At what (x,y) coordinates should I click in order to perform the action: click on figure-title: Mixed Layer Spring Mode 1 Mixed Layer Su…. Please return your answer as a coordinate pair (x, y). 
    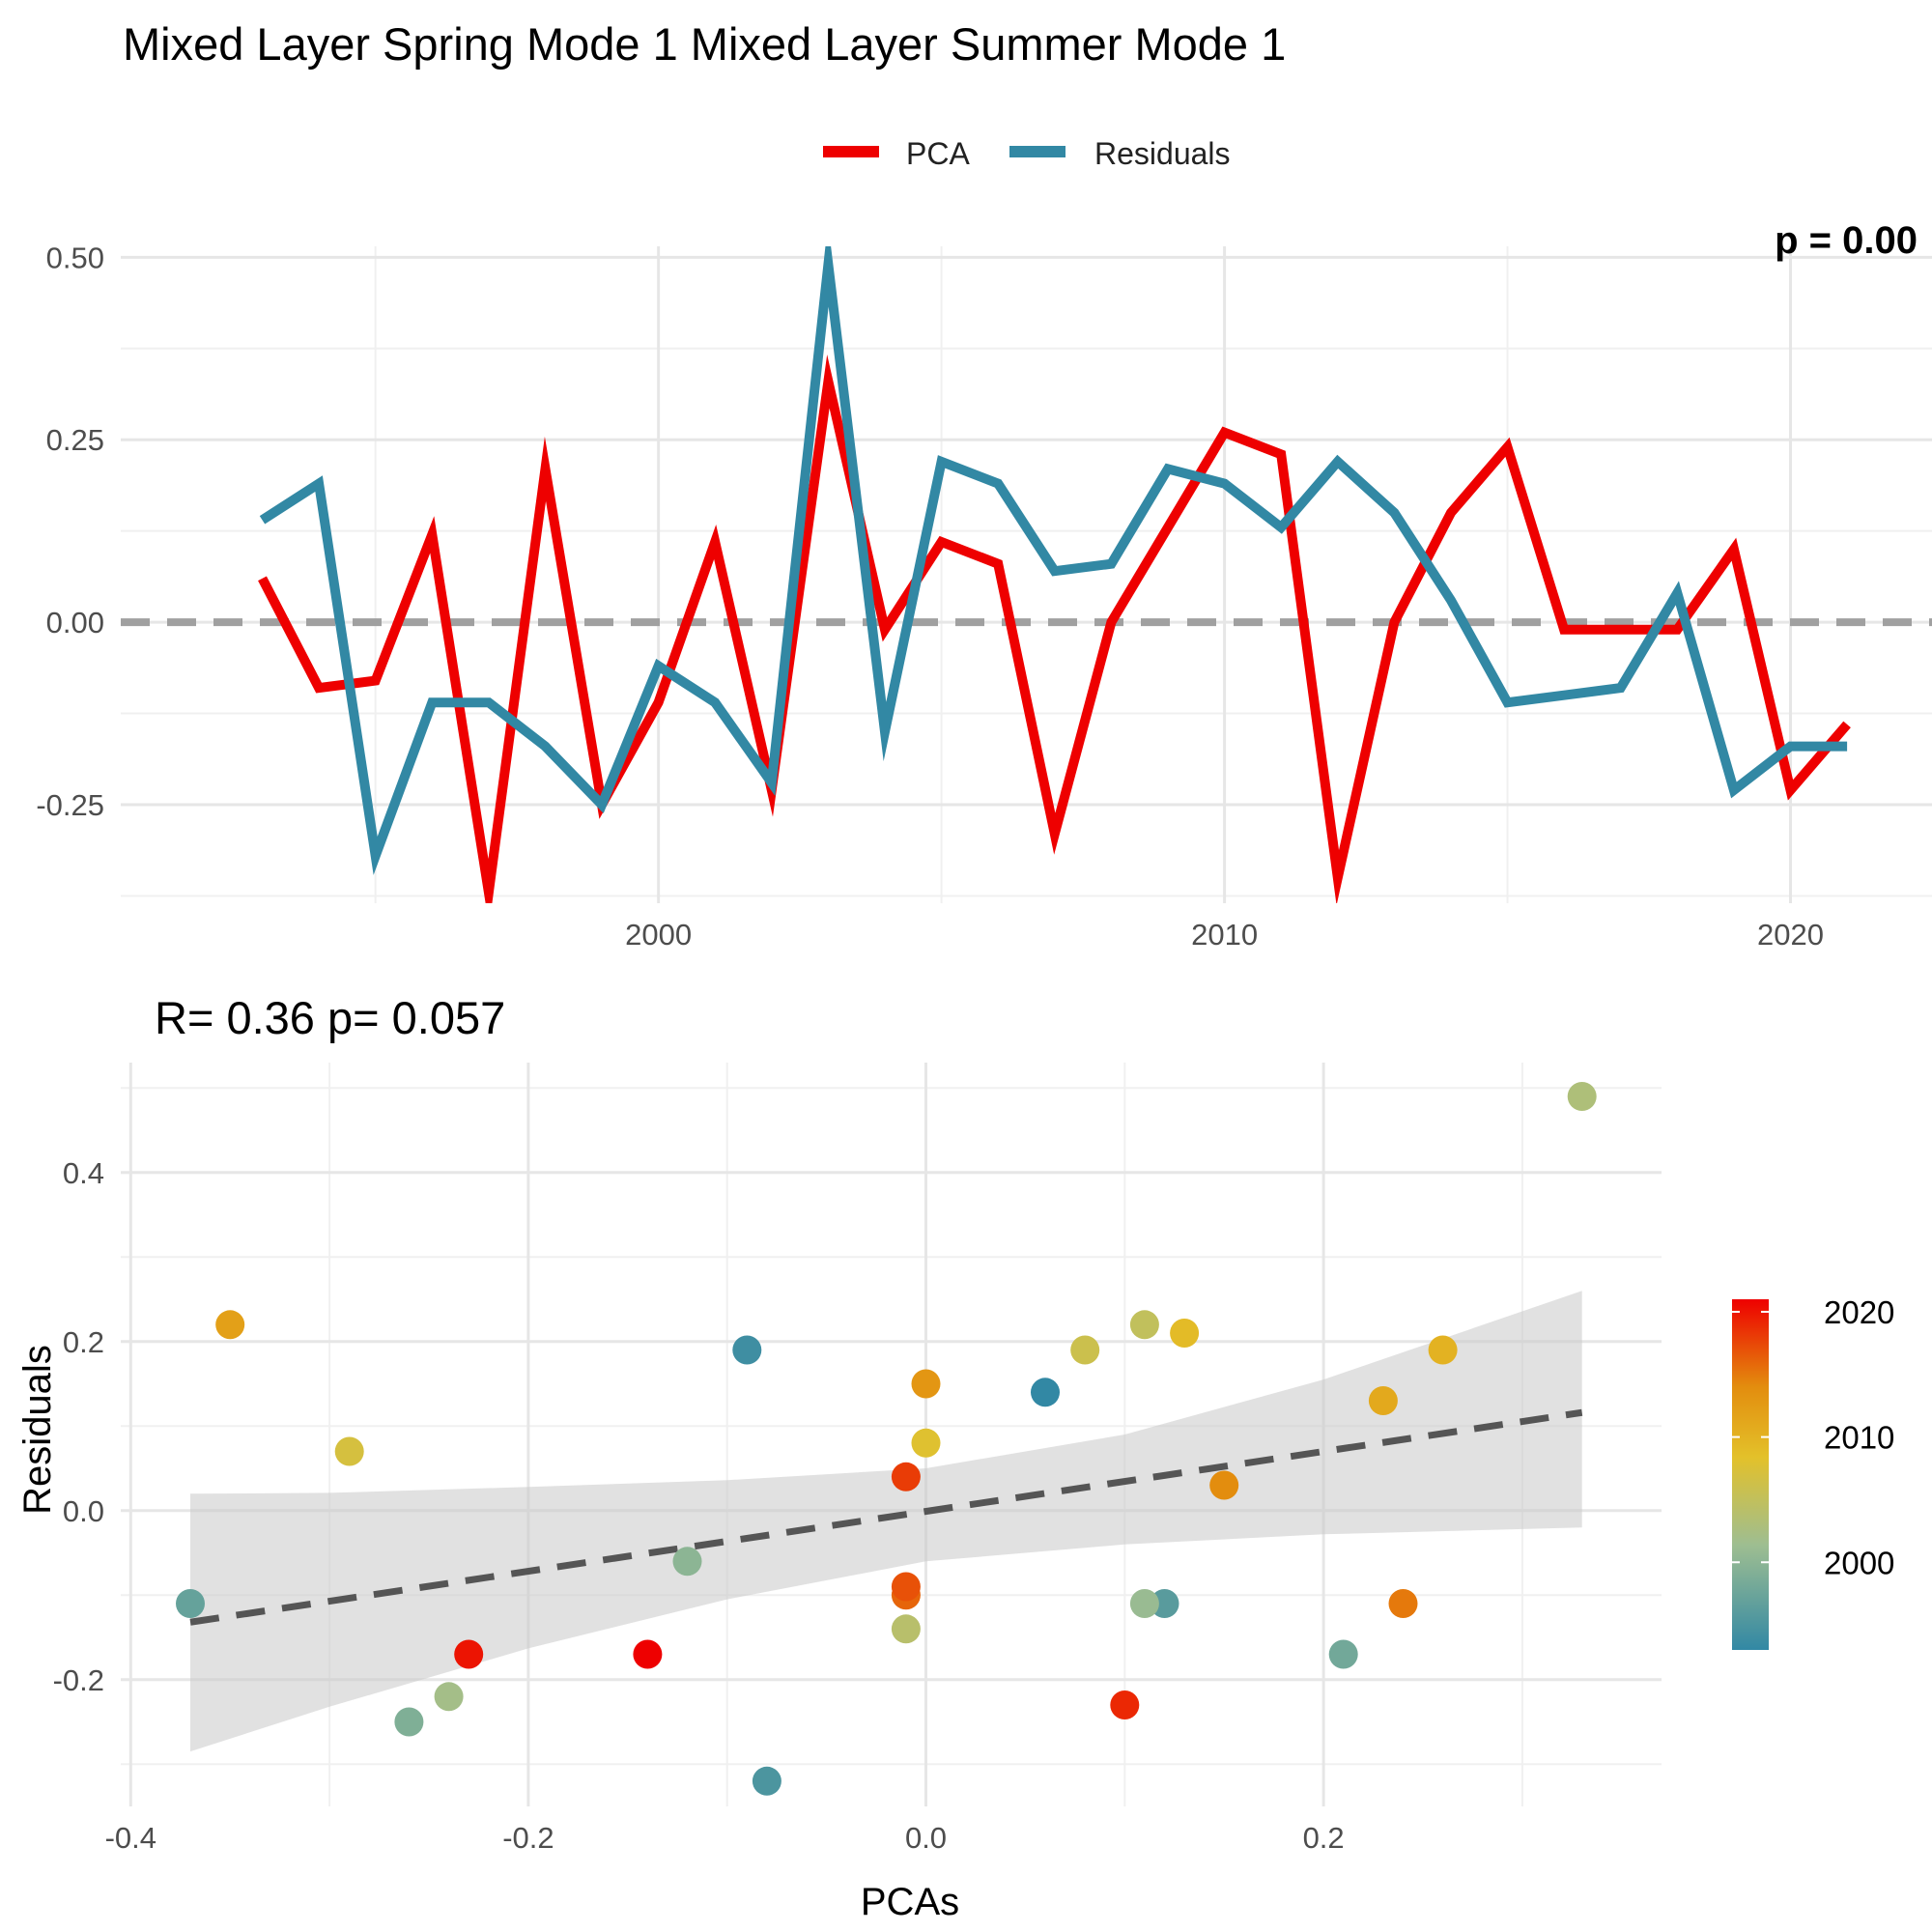
    Looking at the image, I should click on (704, 44).